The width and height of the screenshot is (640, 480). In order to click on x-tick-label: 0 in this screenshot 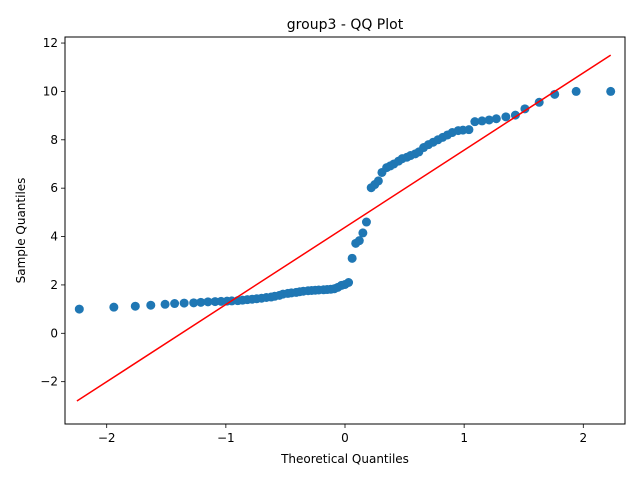, I will do `click(345, 438)`.